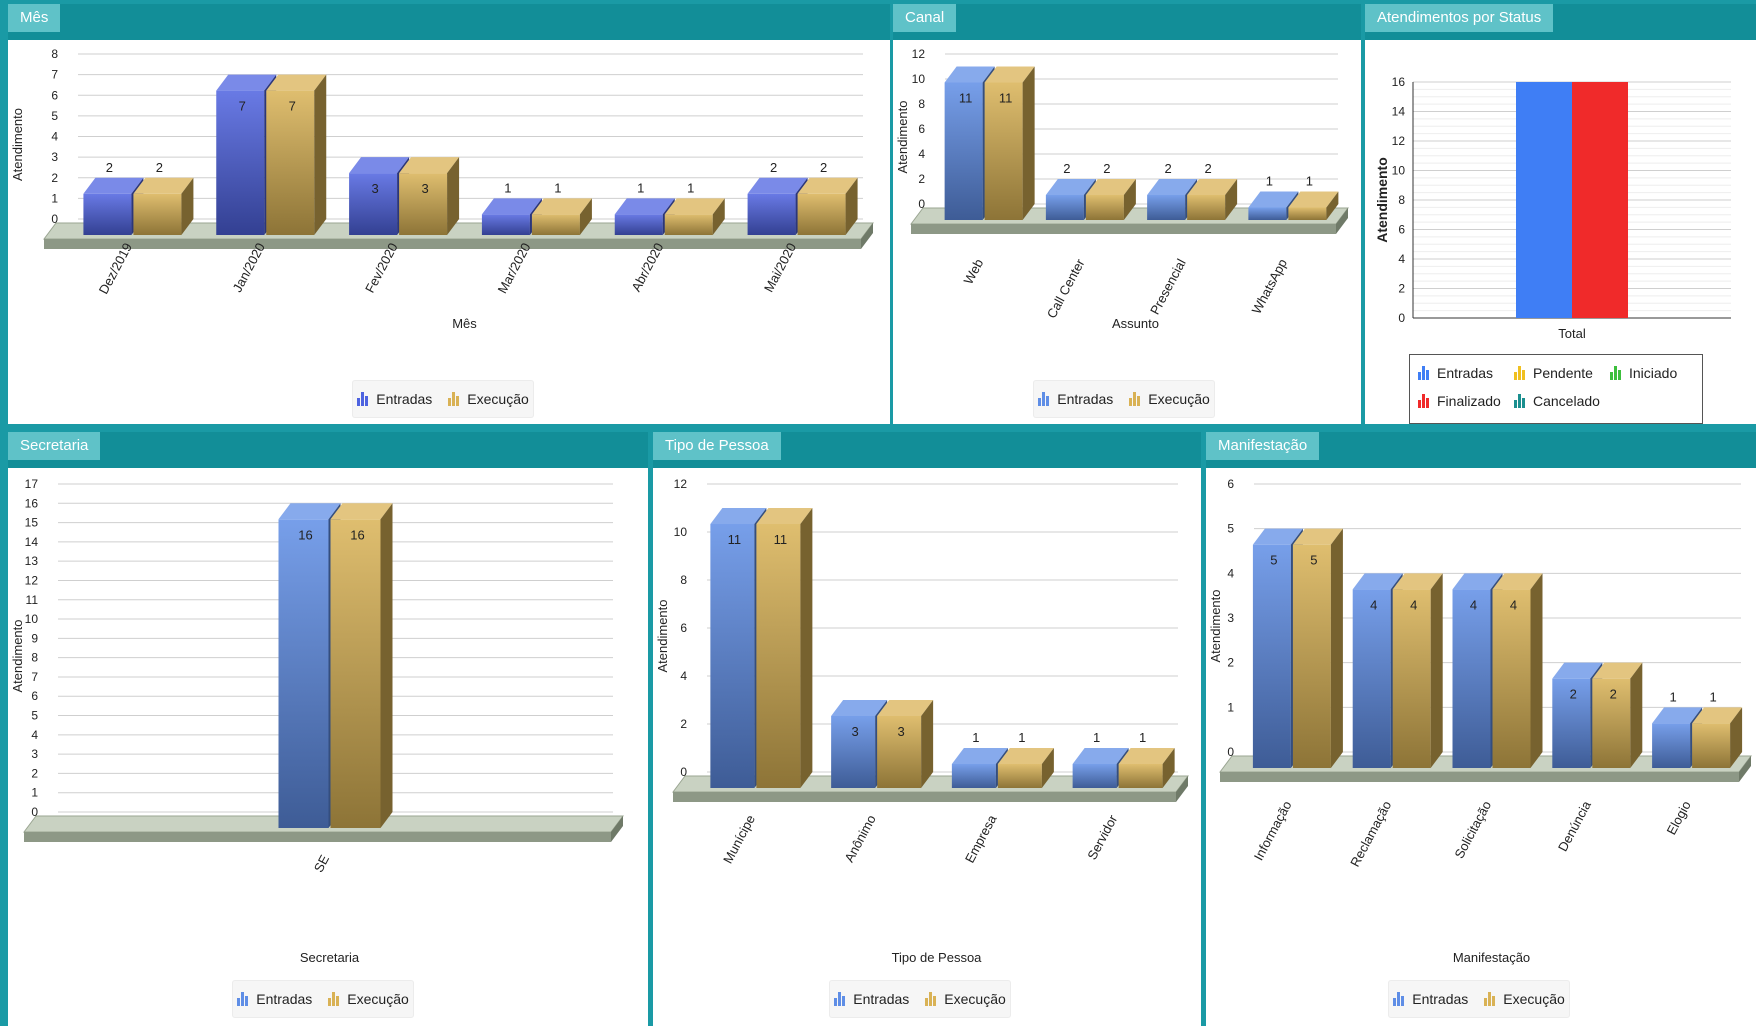 The image size is (1756, 1026). What do you see at coordinates (322, 863) in the screenshot?
I see `x-tick-label: SE` at bounding box center [322, 863].